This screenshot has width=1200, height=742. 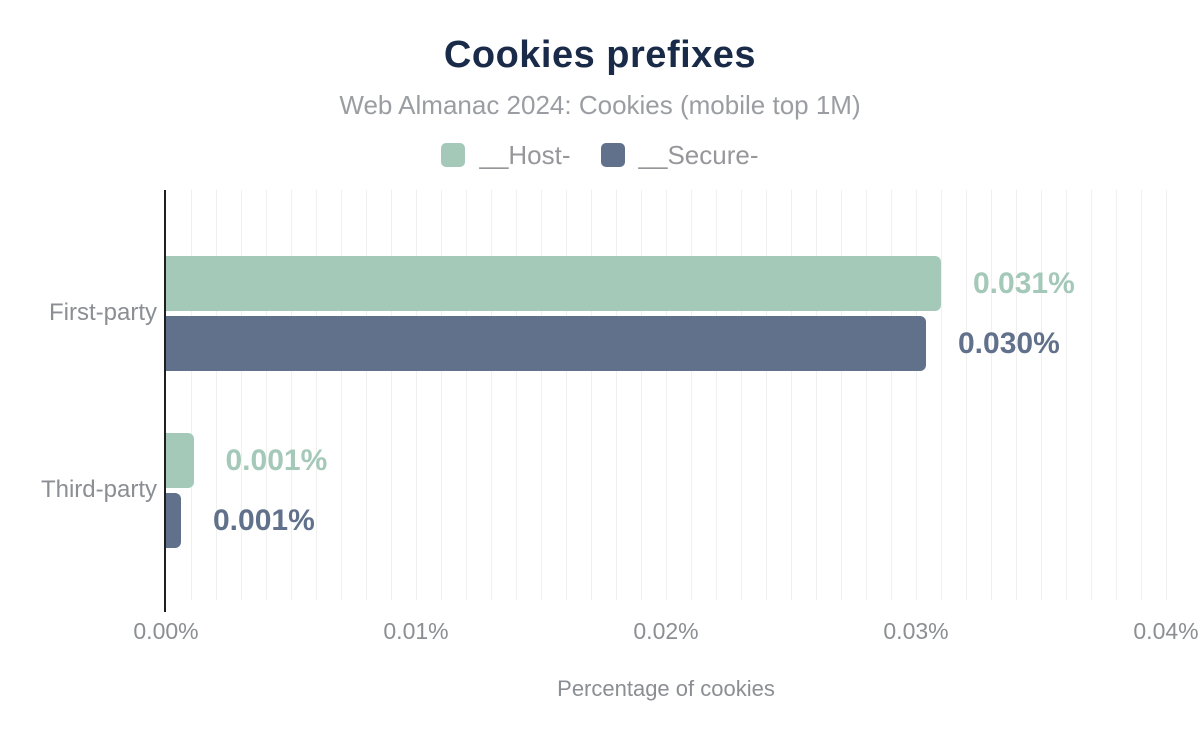 What do you see at coordinates (453, 155) in the screenshot?
I see `legend-swatch-host` at bounding box center [453, 155].